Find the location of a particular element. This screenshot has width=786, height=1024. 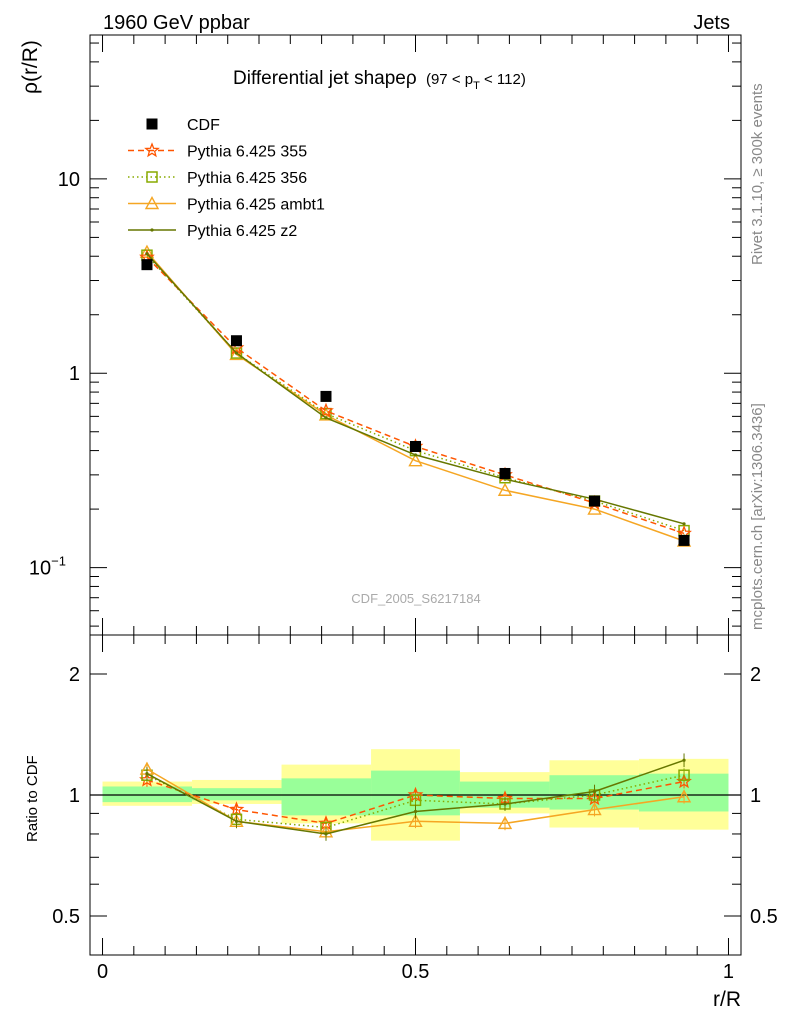

legend-item-pythia-6-425-z2: Pythia 6.425 z2 is located at coordinates (212, 231).